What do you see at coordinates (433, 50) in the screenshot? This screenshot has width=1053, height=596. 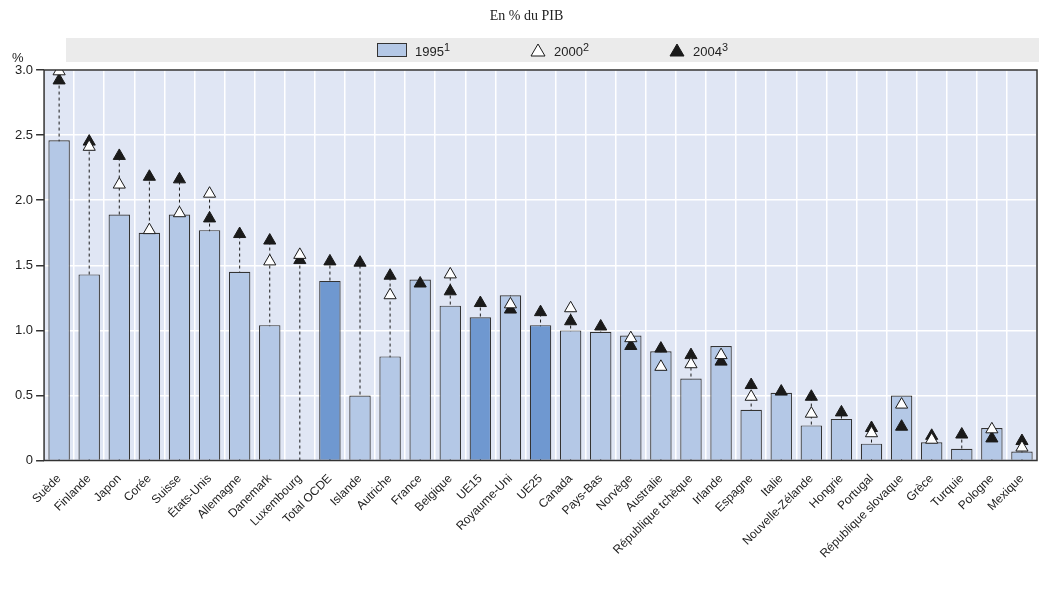 I see `legend-label: 1995$^{1}$` at bounding box center [433, 50].